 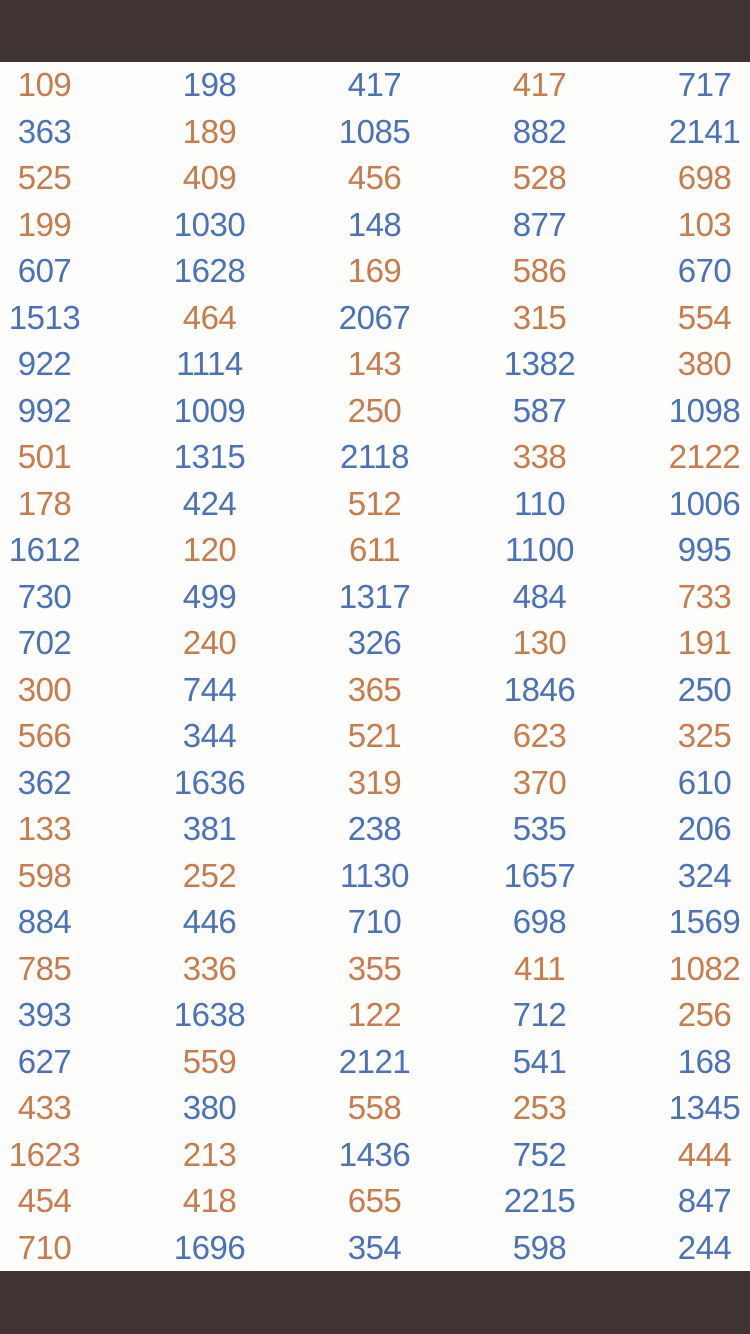 I want to click on table-cell: 670, so click(x=704, y=271).